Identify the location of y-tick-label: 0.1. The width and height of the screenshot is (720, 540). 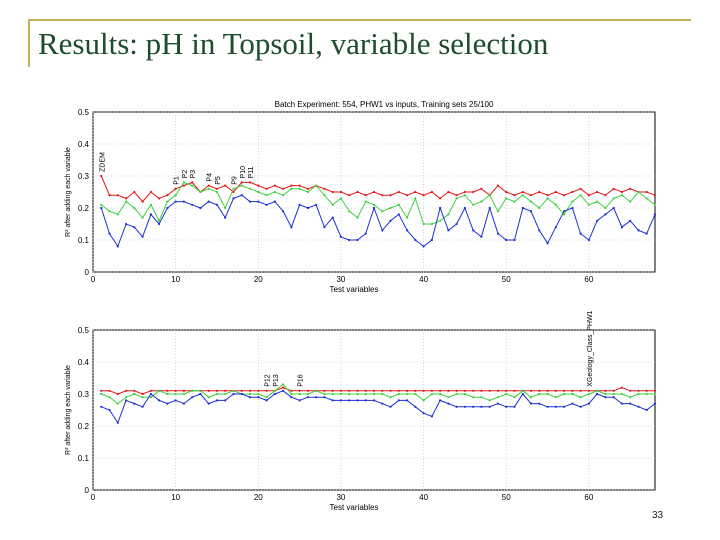
(84, 458).